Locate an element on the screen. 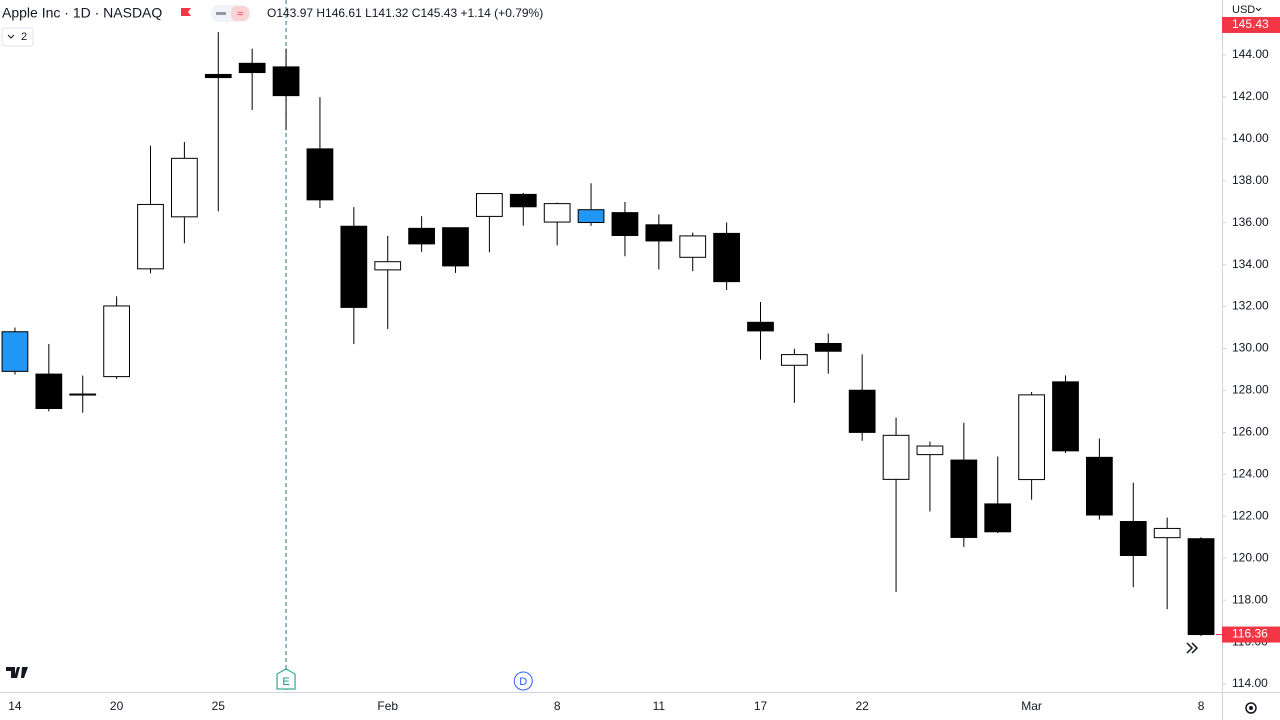 This screenshot has width=1280, height=720. y-tick-label: 120.00 is located at coordinates (1250, 557).